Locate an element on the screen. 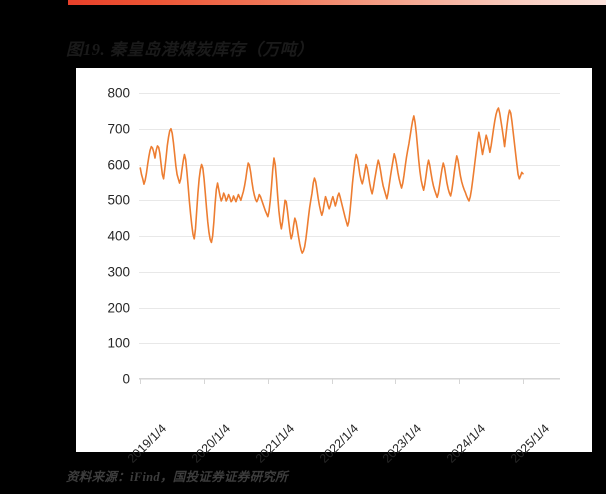  x-axis-line is located at coordinates (349, 378).